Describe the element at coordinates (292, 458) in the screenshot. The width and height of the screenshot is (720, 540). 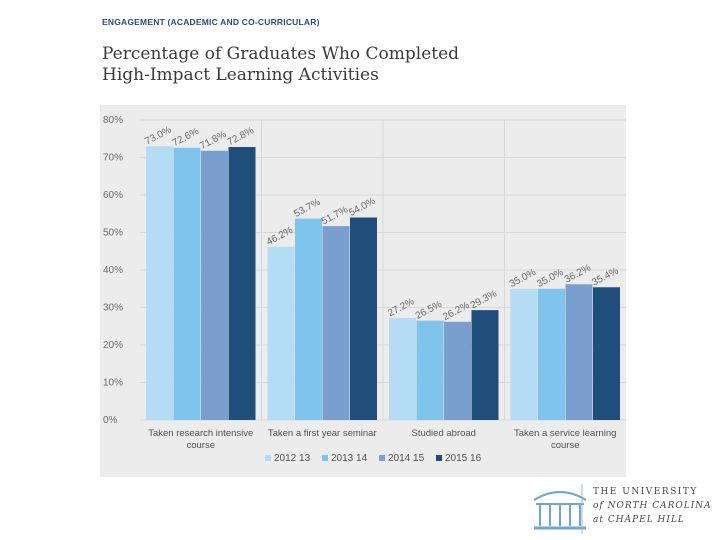
I see `legend-label: 2012 13` at that location.